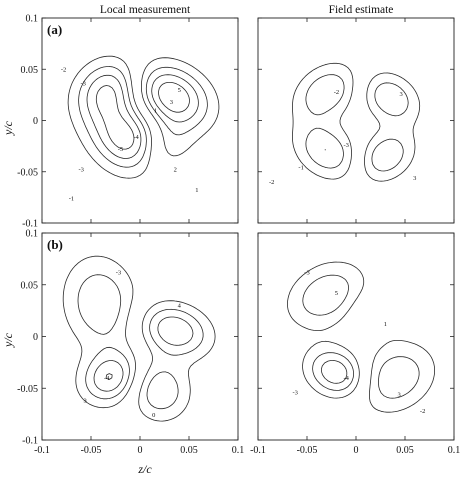 This screenshot has height=486, width=474. Describe the element at coordinates (8, 340) in the screenshot. I see `y-axis-label-bottom: y/c` at that location.